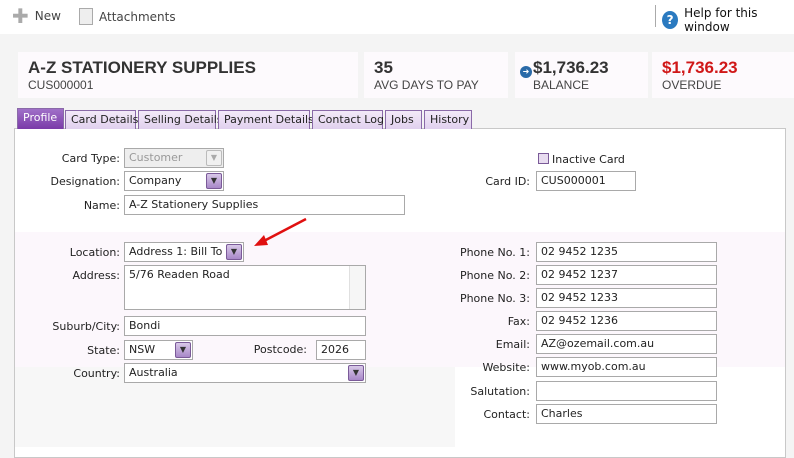 The height and width of the screenshot is (458, 794). What do you see at coordinates (383, 67) in the screenshot?
I see `avg-days-value: 35` at bounding box center [383, 67].